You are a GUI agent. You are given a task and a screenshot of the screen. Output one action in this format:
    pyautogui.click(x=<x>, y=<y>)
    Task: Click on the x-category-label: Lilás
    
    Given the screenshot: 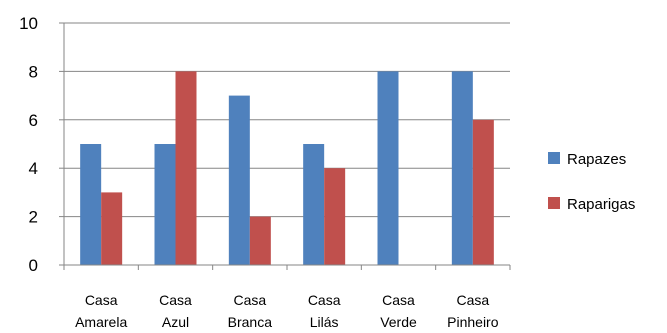 What is the action you would take?
    pyautogui.click(x=324, y=322)
    